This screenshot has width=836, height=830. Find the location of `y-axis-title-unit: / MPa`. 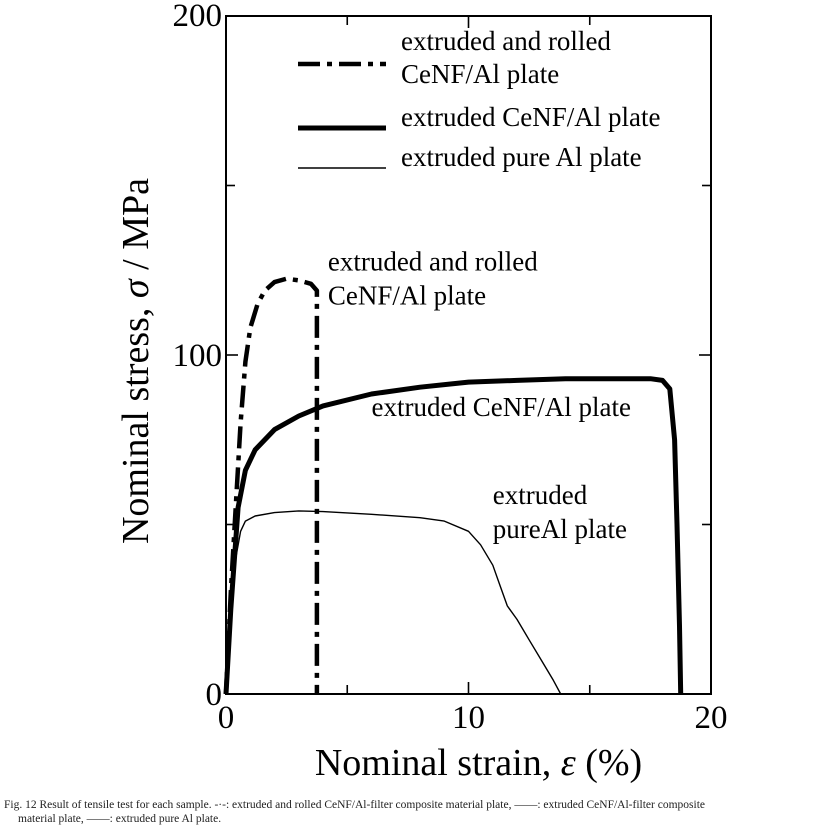

y-axis-title-unit: / MPa is located at coordinates (136, 228).